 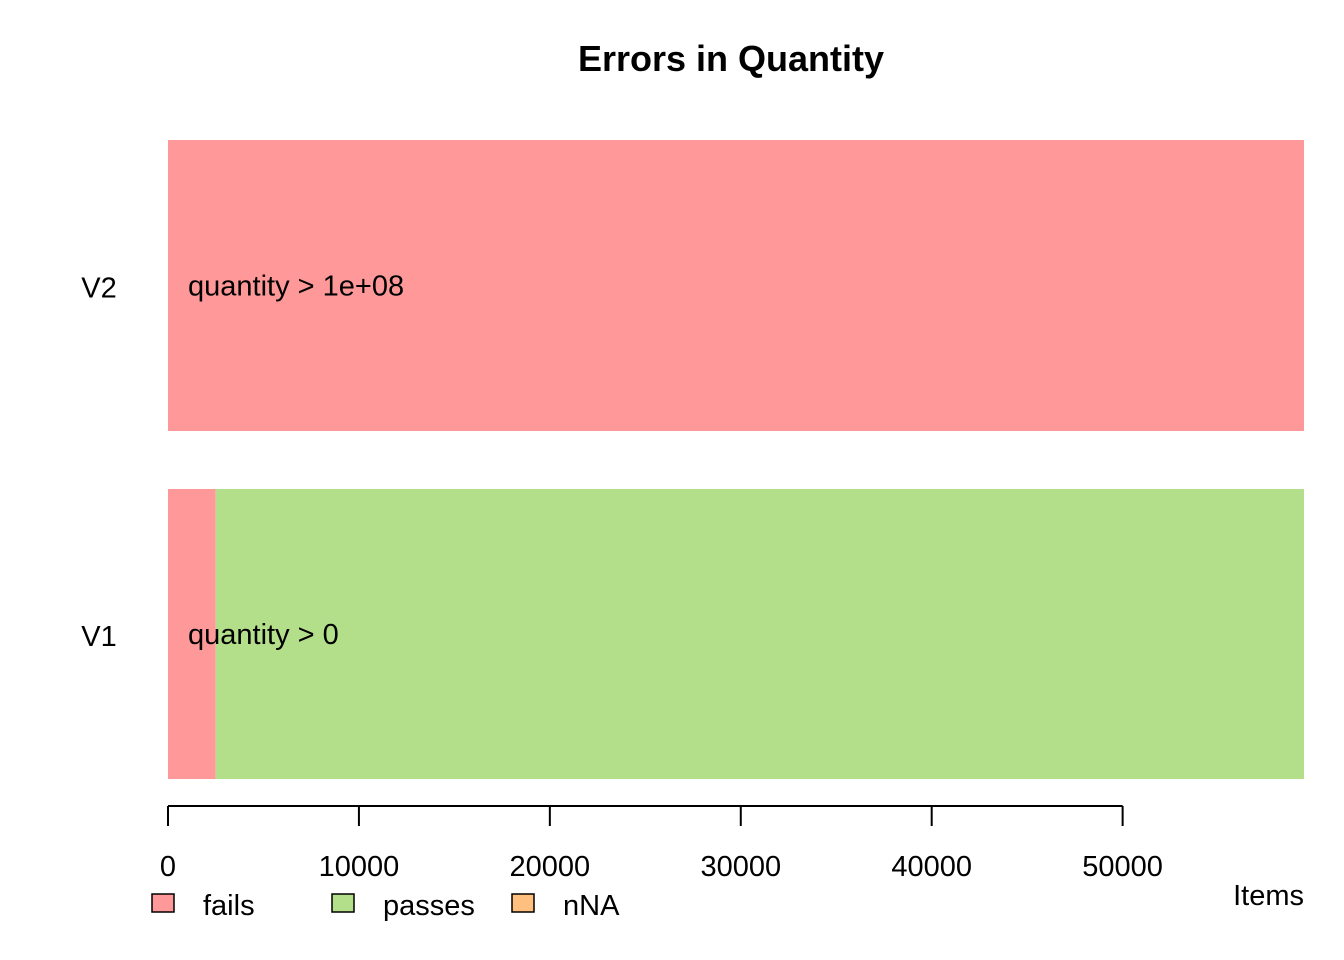 What do you see at coordinates (740, 867) in the screenshot?
I see `x-tick-label: 30000` at bounding box center [740, 867].